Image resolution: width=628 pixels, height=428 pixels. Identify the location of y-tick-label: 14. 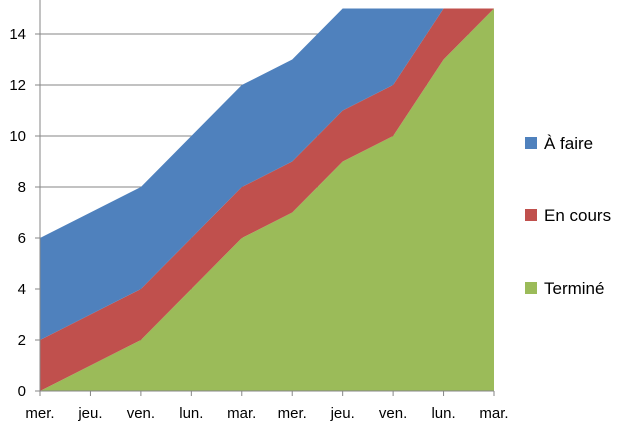
(17, 34).